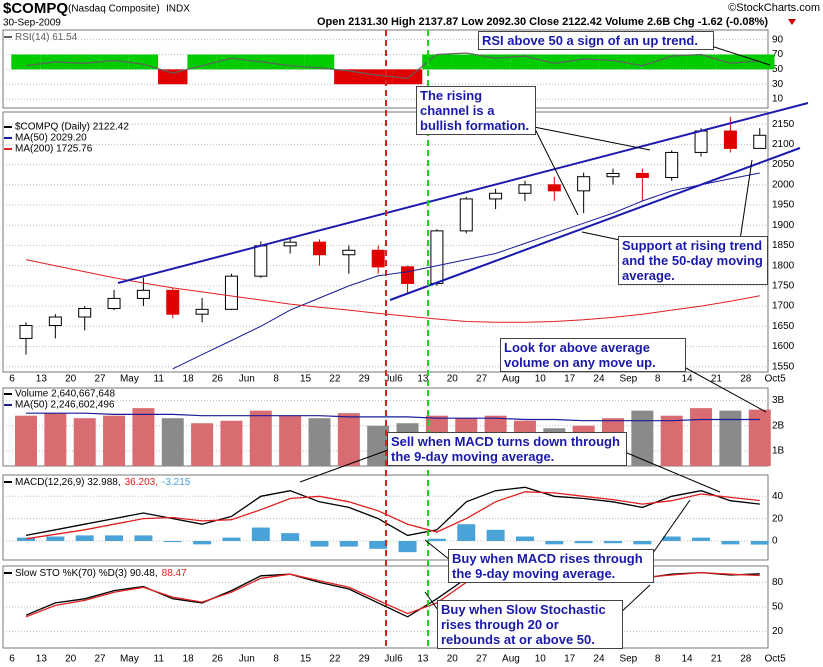  What do you see at coordinates (783, 205) in the screenshot?
I see `y-tick-label: 1950` at bounding box center [783, 205].